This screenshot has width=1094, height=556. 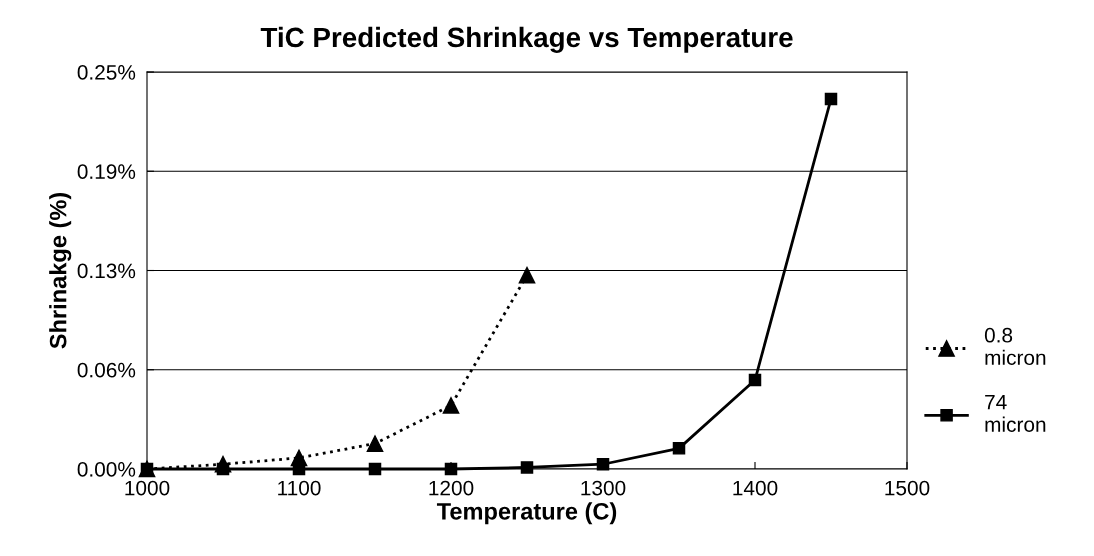 What do you see at coordinates (299, 488) in the screenshot?
I see `x-tick-label: 1100` at bounding box center [299, 488].